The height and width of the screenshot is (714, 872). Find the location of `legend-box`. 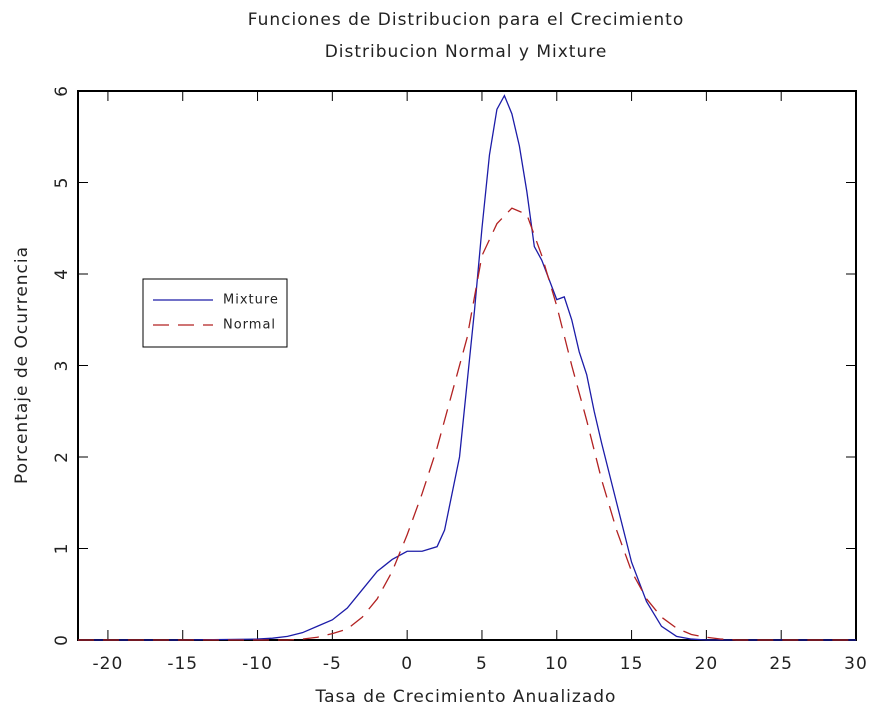

legend-box is located at coordinates (215, 313).